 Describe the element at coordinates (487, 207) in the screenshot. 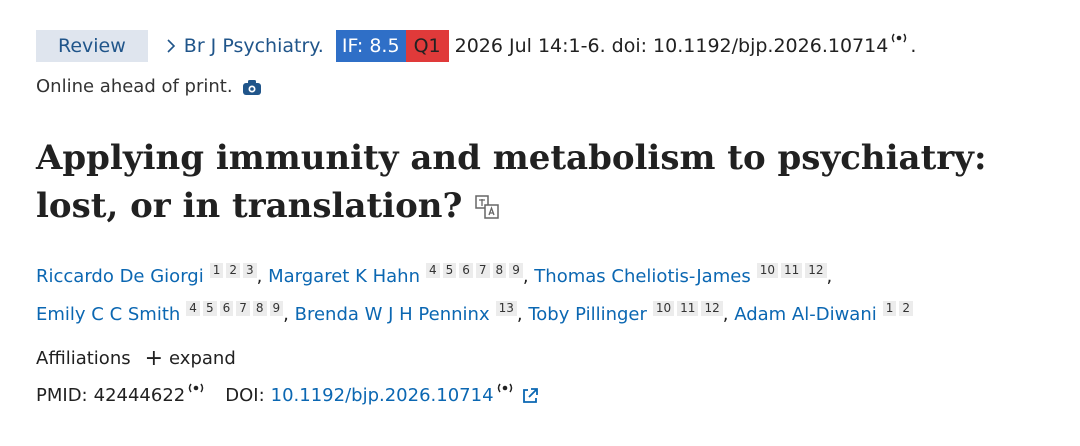

I see `translate-icon` at that location.